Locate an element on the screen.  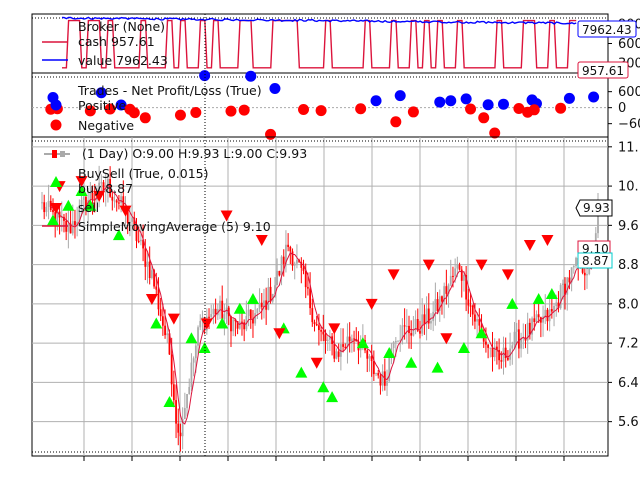
y-tick-label: 10. is located at coordinates (628, 187).